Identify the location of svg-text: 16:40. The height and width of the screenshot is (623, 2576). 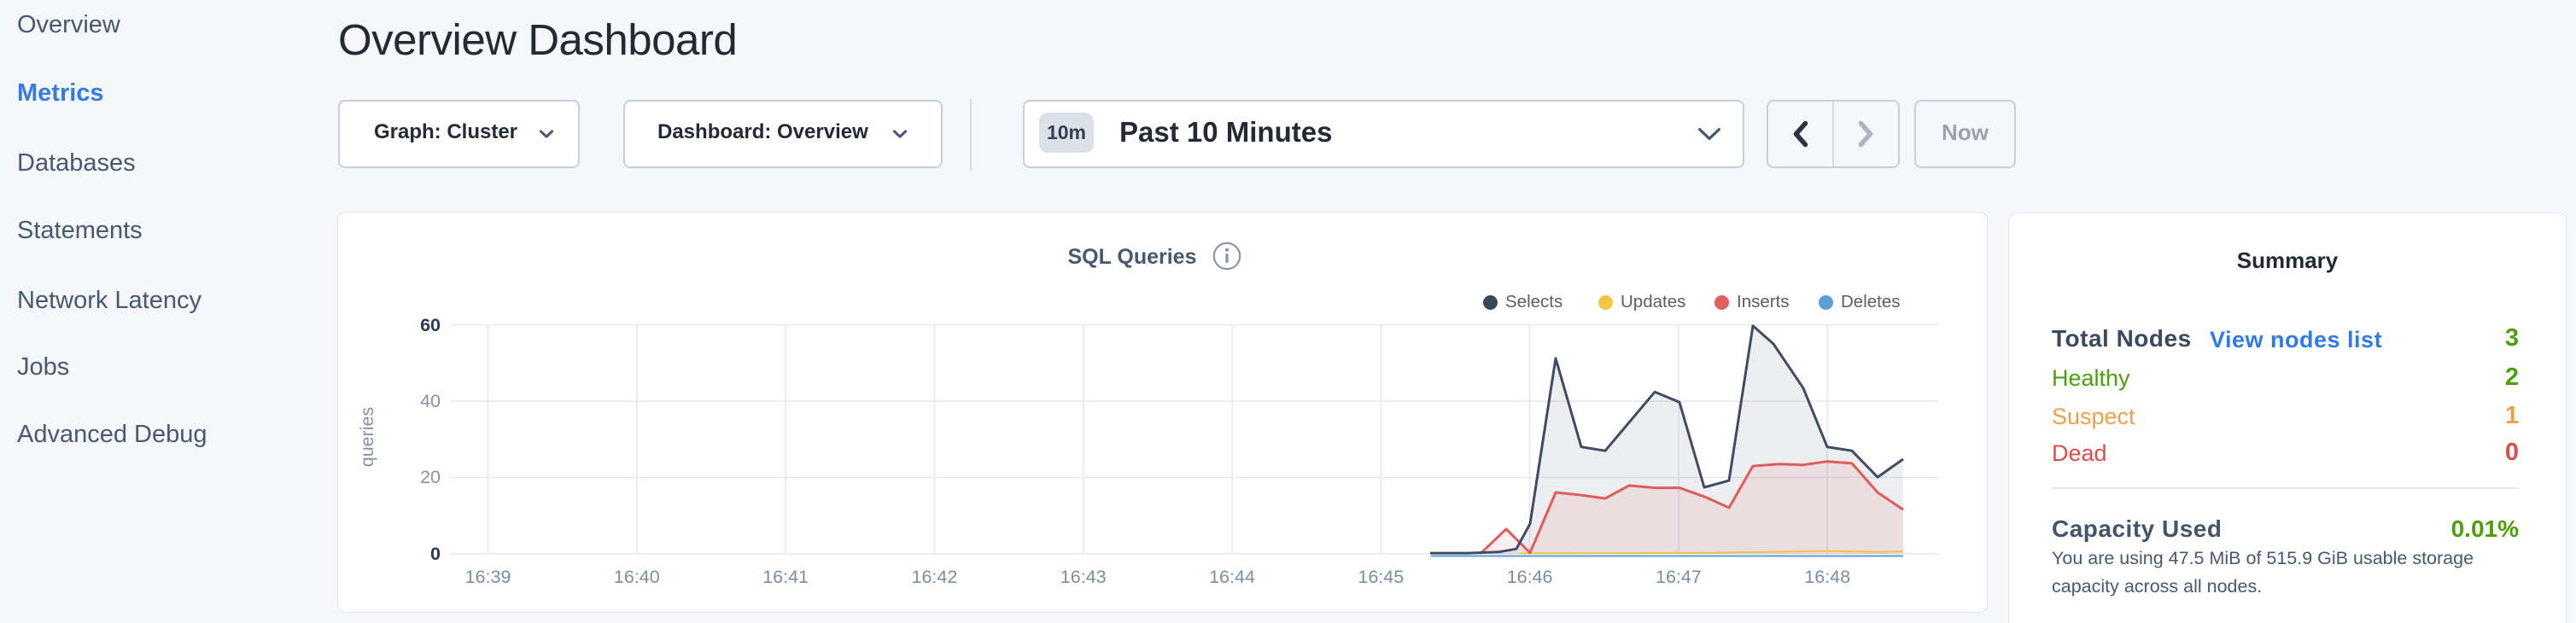
(637, 577).